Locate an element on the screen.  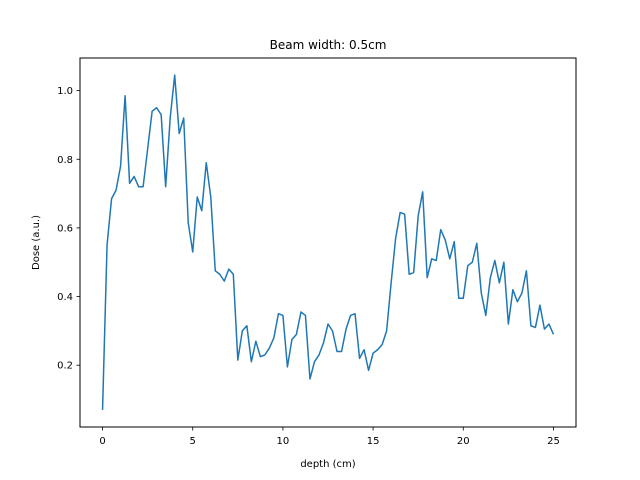
x-axis-label: depth (cm) is located at coordinates (327, 464).